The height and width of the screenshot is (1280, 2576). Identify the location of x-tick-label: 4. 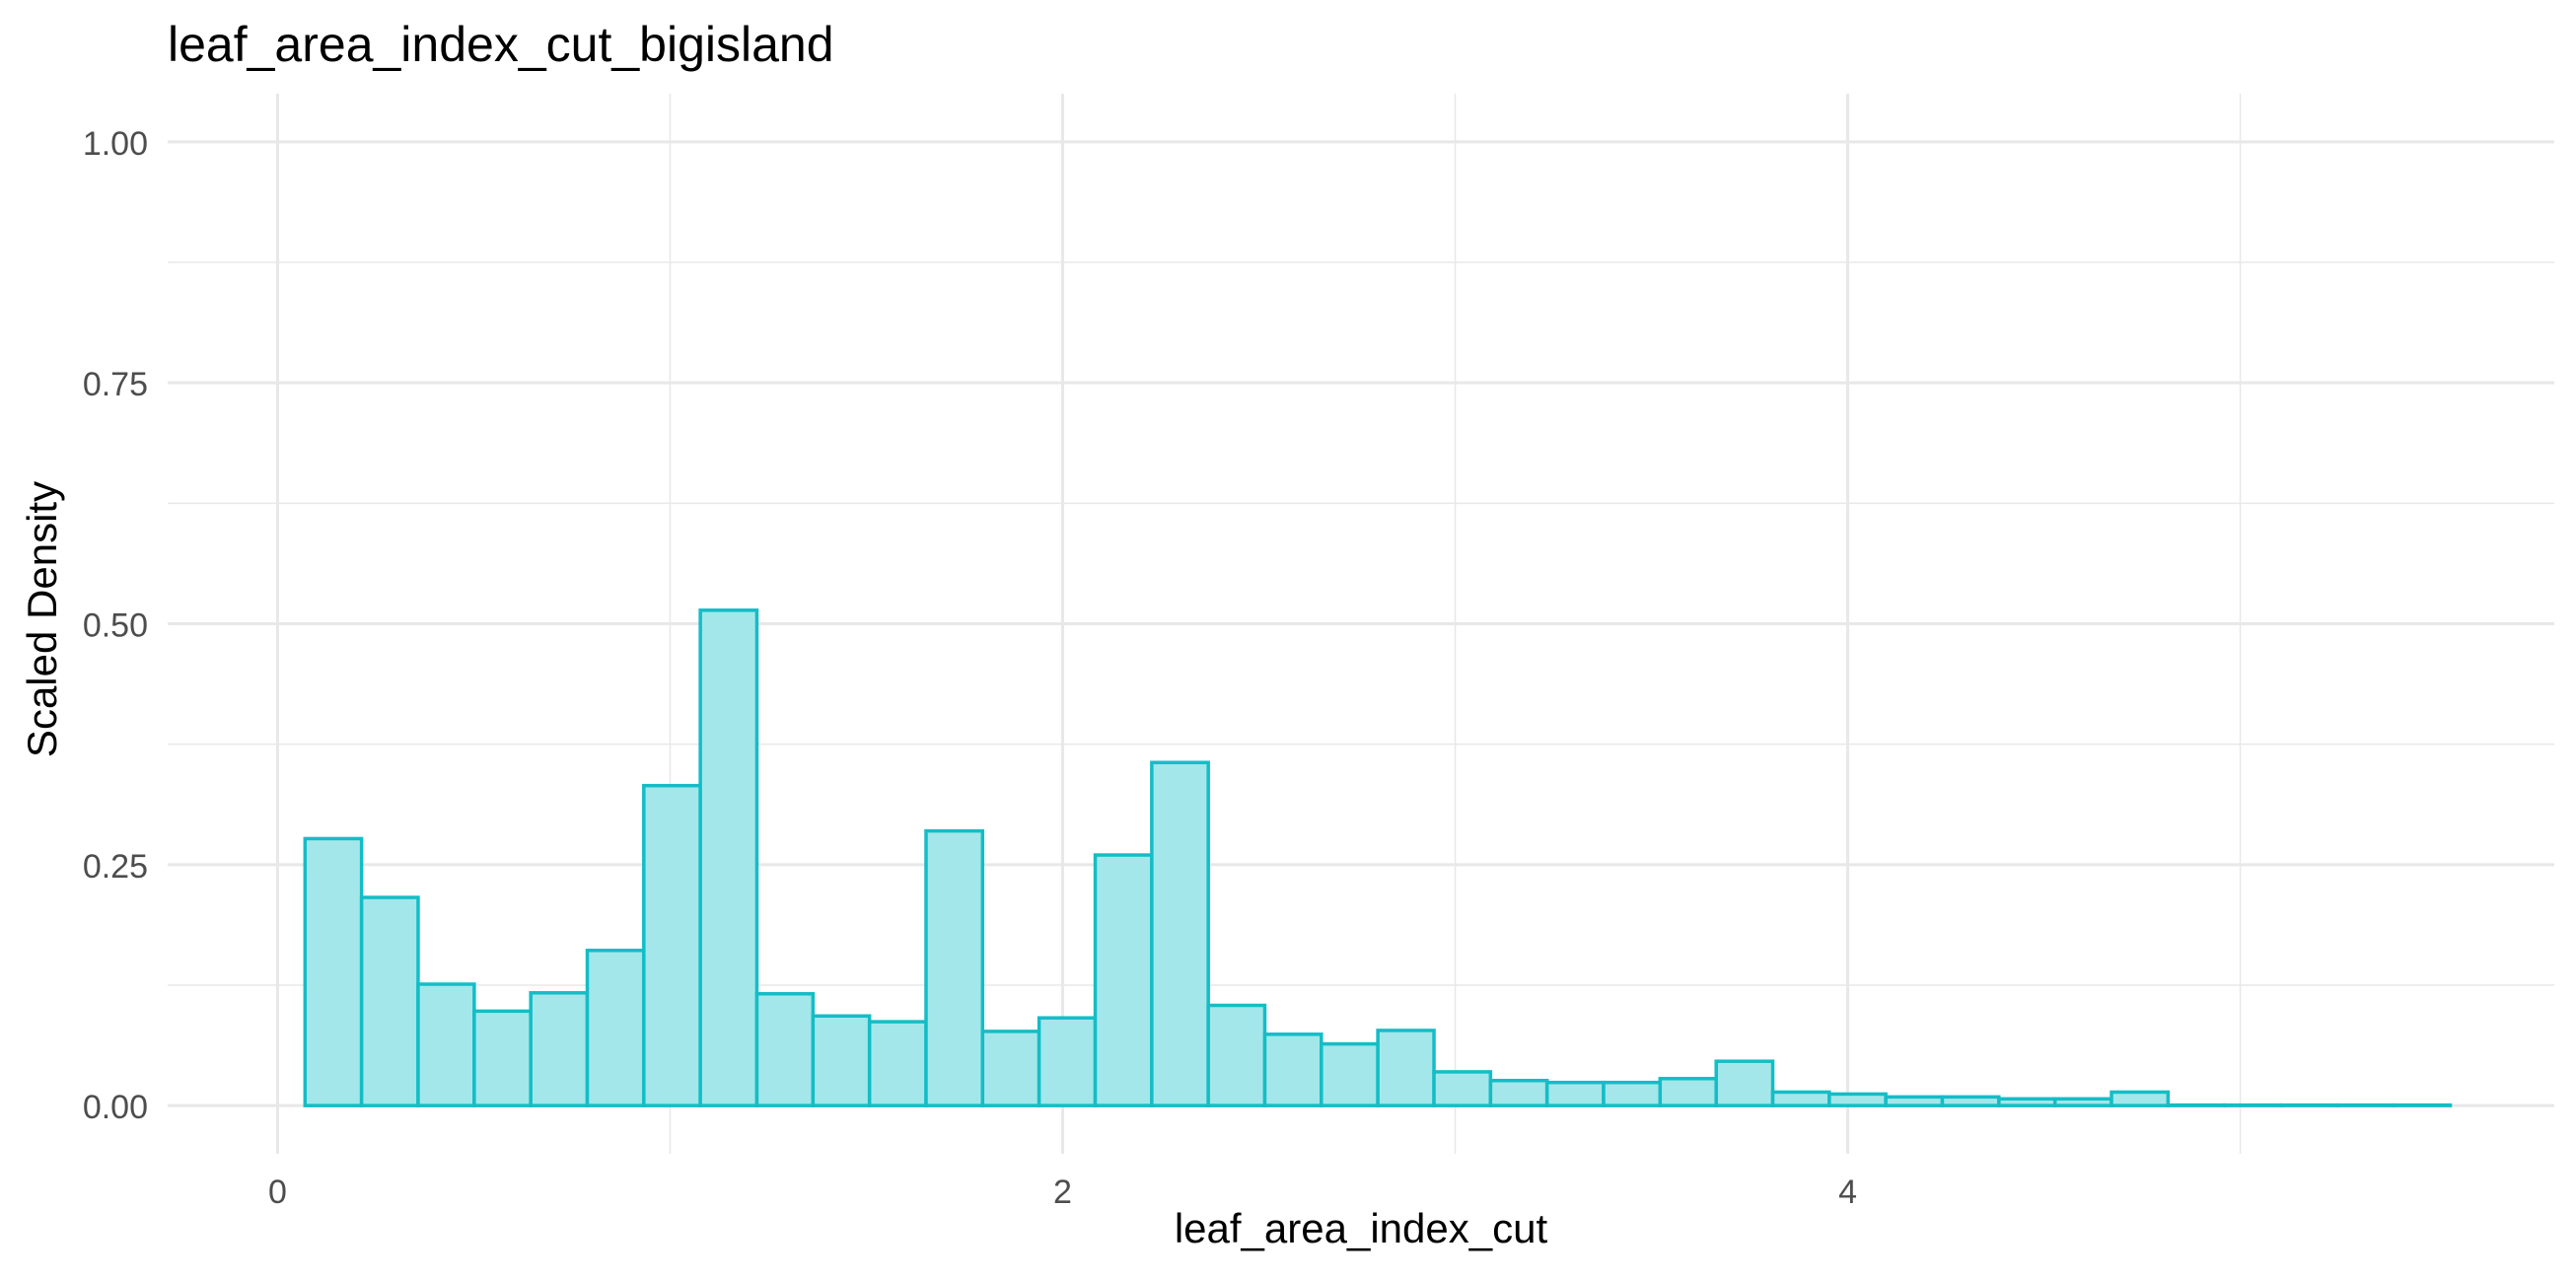
(1847, 1192).